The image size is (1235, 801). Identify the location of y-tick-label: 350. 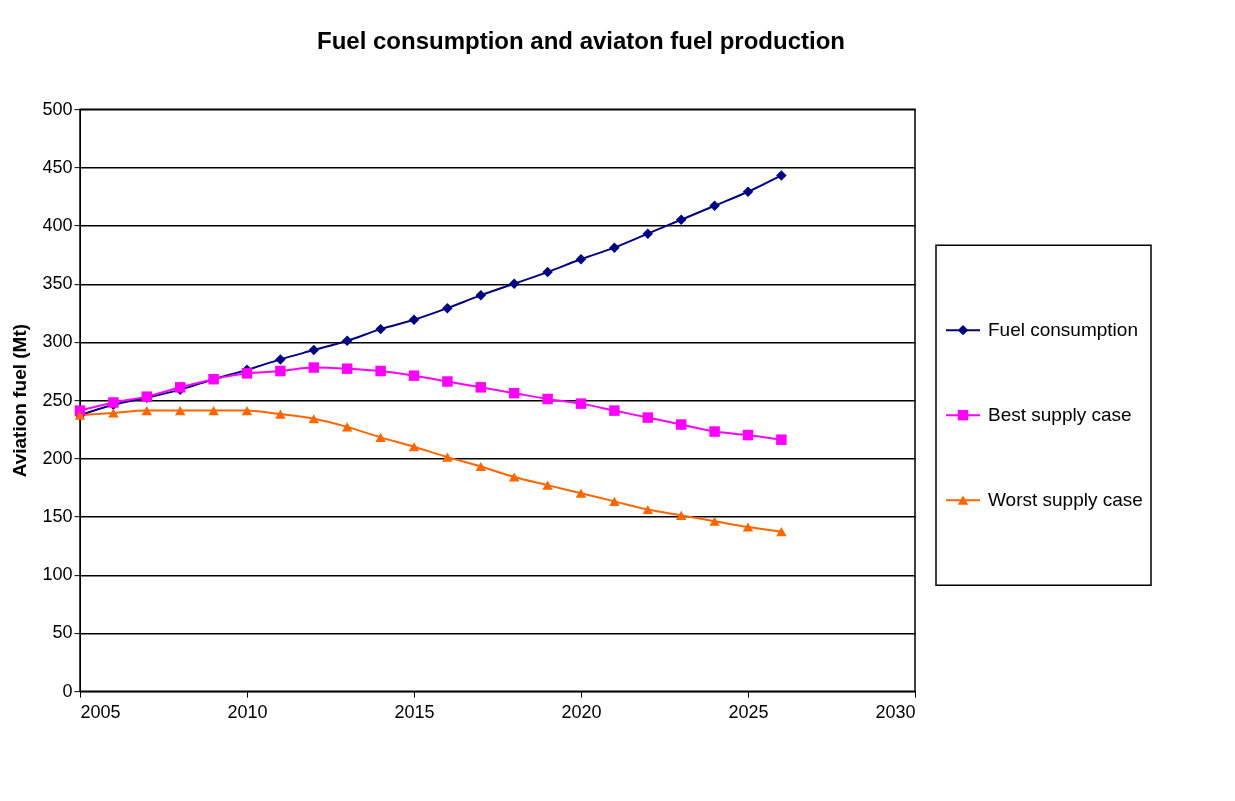
(57, 283).